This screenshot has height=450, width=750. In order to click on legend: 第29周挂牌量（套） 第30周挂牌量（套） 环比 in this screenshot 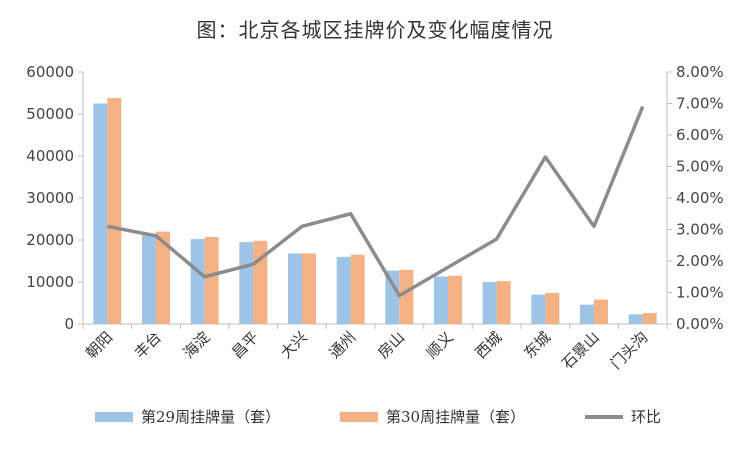, I will do `click(375, 421)`.